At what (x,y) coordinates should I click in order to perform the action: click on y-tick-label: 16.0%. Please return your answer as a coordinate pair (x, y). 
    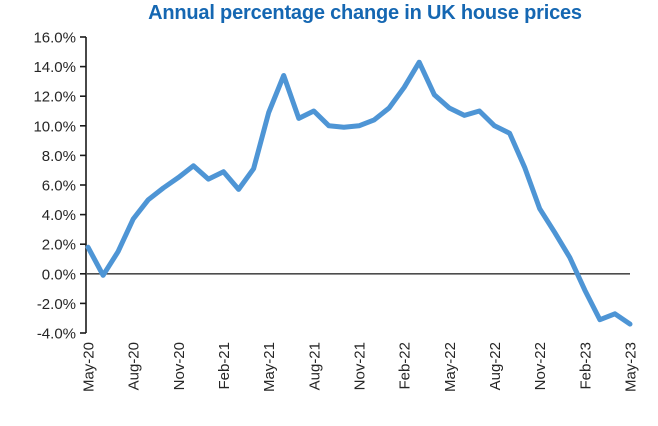
    Looking at the image, I should click on (54, 38).